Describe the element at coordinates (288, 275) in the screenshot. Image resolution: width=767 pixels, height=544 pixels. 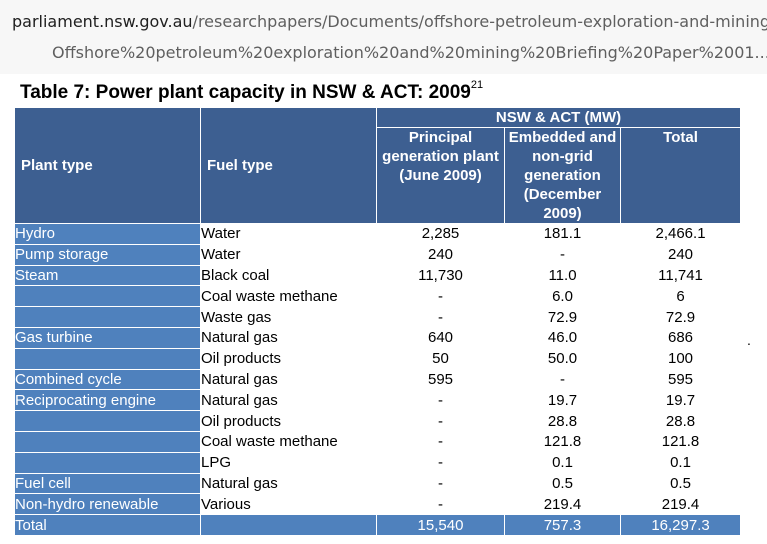
I see `fuel-cell: Black coal` at that location.